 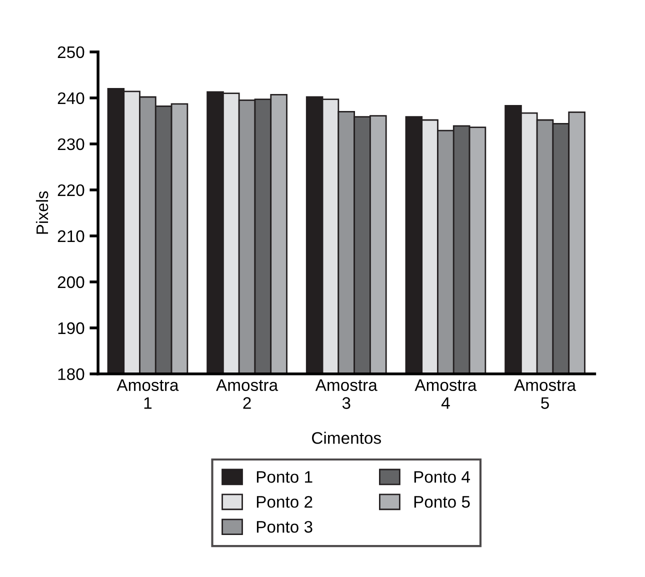 I want to click on legend-label: Ponto 4, so click(x=442, y=477).